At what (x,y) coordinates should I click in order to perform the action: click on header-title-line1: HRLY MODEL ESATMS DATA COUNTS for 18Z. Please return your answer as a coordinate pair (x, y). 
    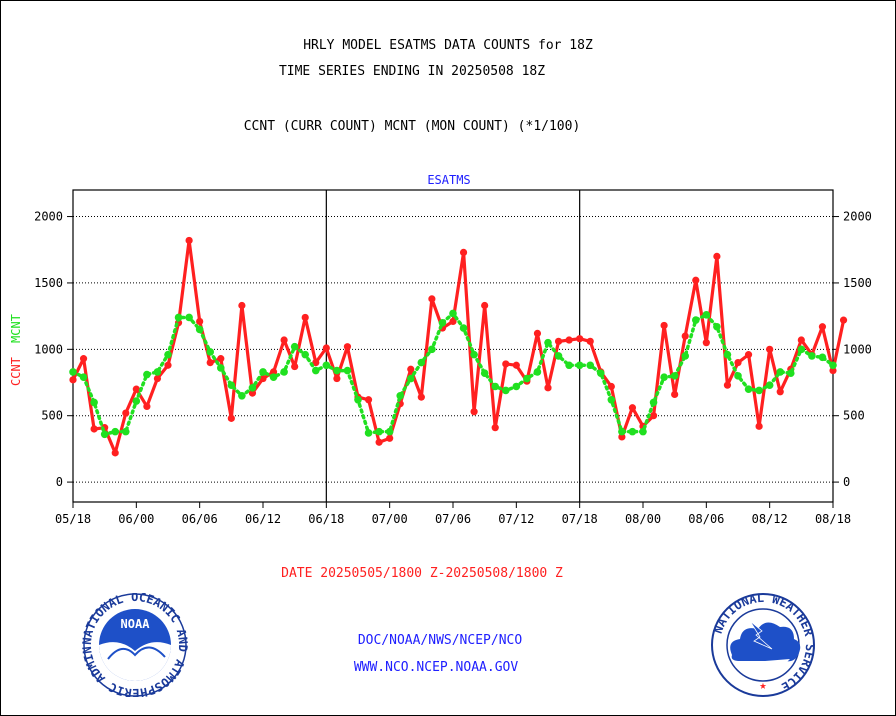
    Looking at the image, I should click on (448, 45).